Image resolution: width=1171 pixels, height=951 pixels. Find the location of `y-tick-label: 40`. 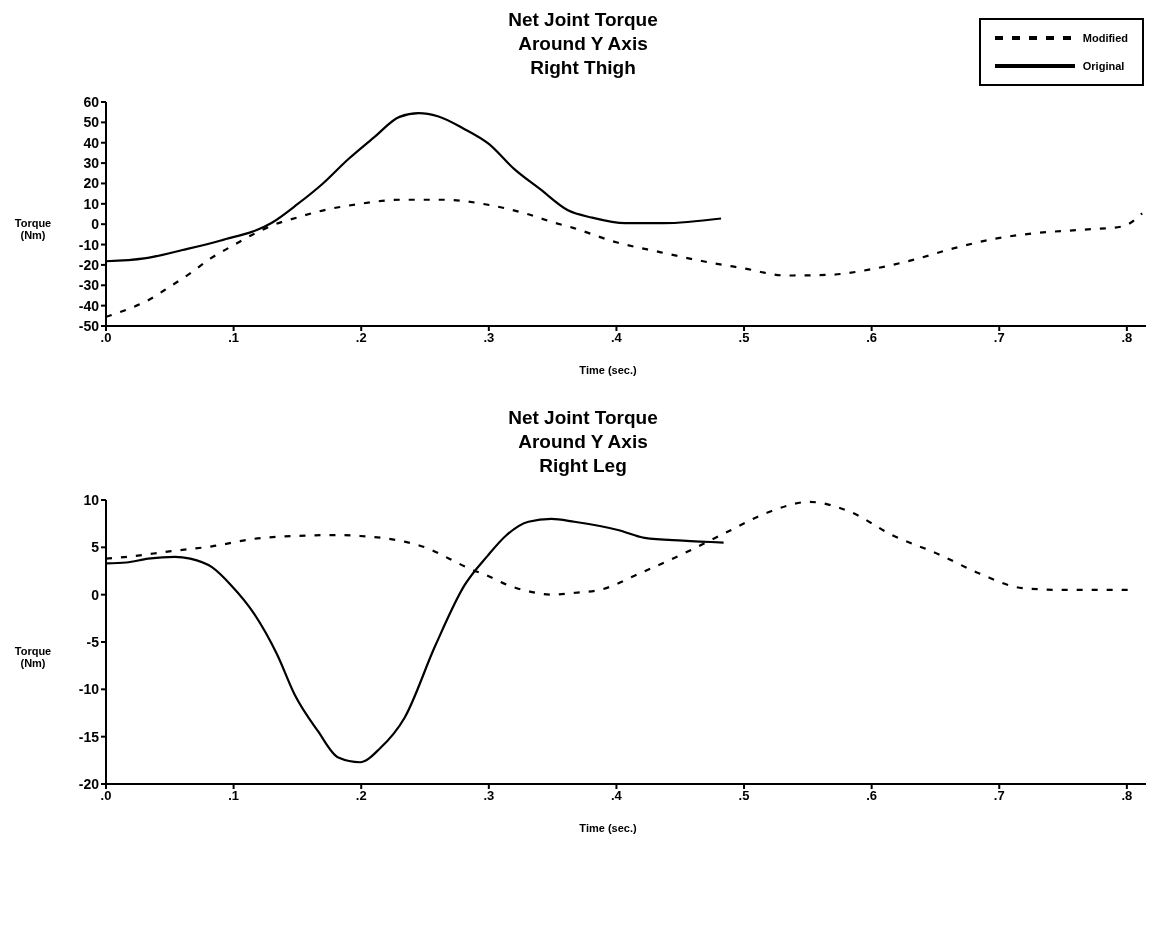

y-tick-label: 40 is located at coordinates (91, 142).